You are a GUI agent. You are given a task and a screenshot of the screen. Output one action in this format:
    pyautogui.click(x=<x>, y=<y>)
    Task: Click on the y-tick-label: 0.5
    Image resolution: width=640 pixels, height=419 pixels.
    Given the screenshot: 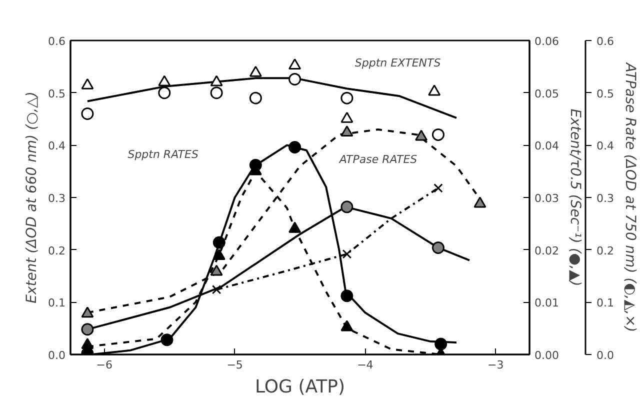 What is the action you would take?
    pyautogui.click(x=57, y=93)
    